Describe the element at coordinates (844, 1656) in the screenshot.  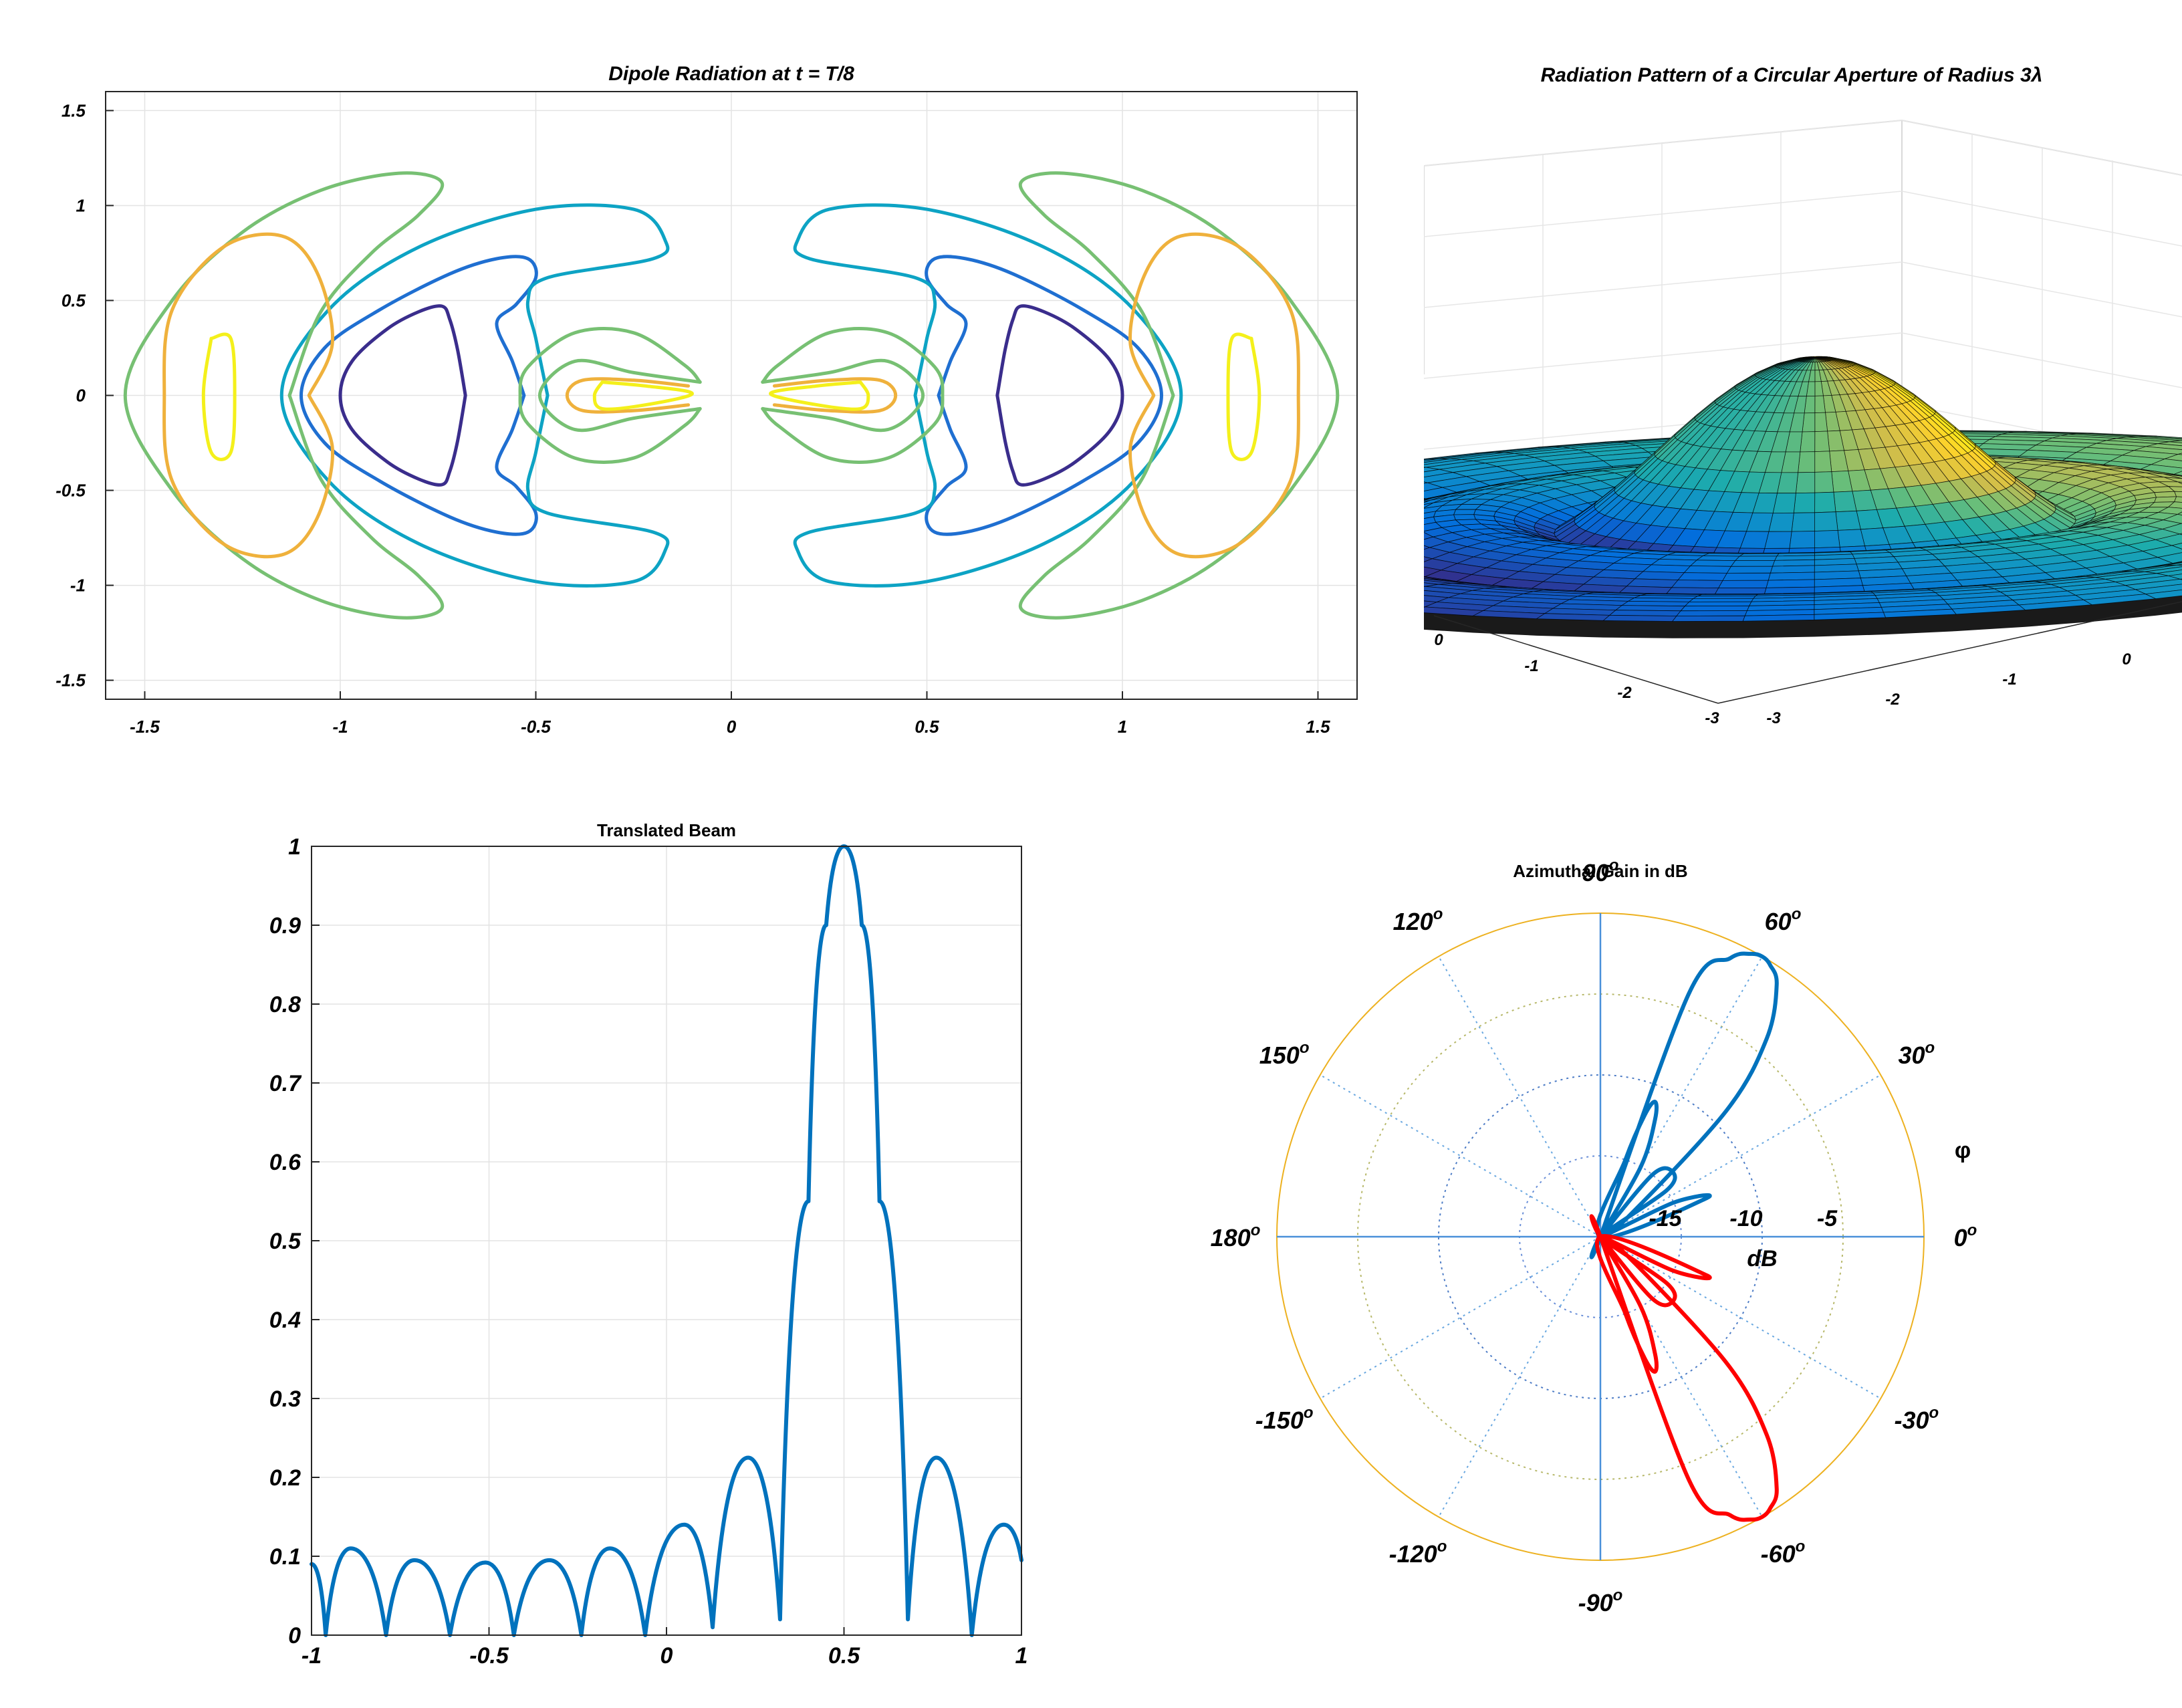
I see `beam-x-tick-label: 0.5` at that location.